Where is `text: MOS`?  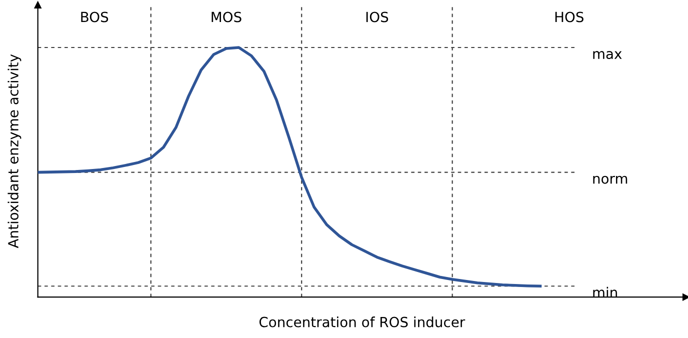 text: MOS is located at coordinates (227, 17).